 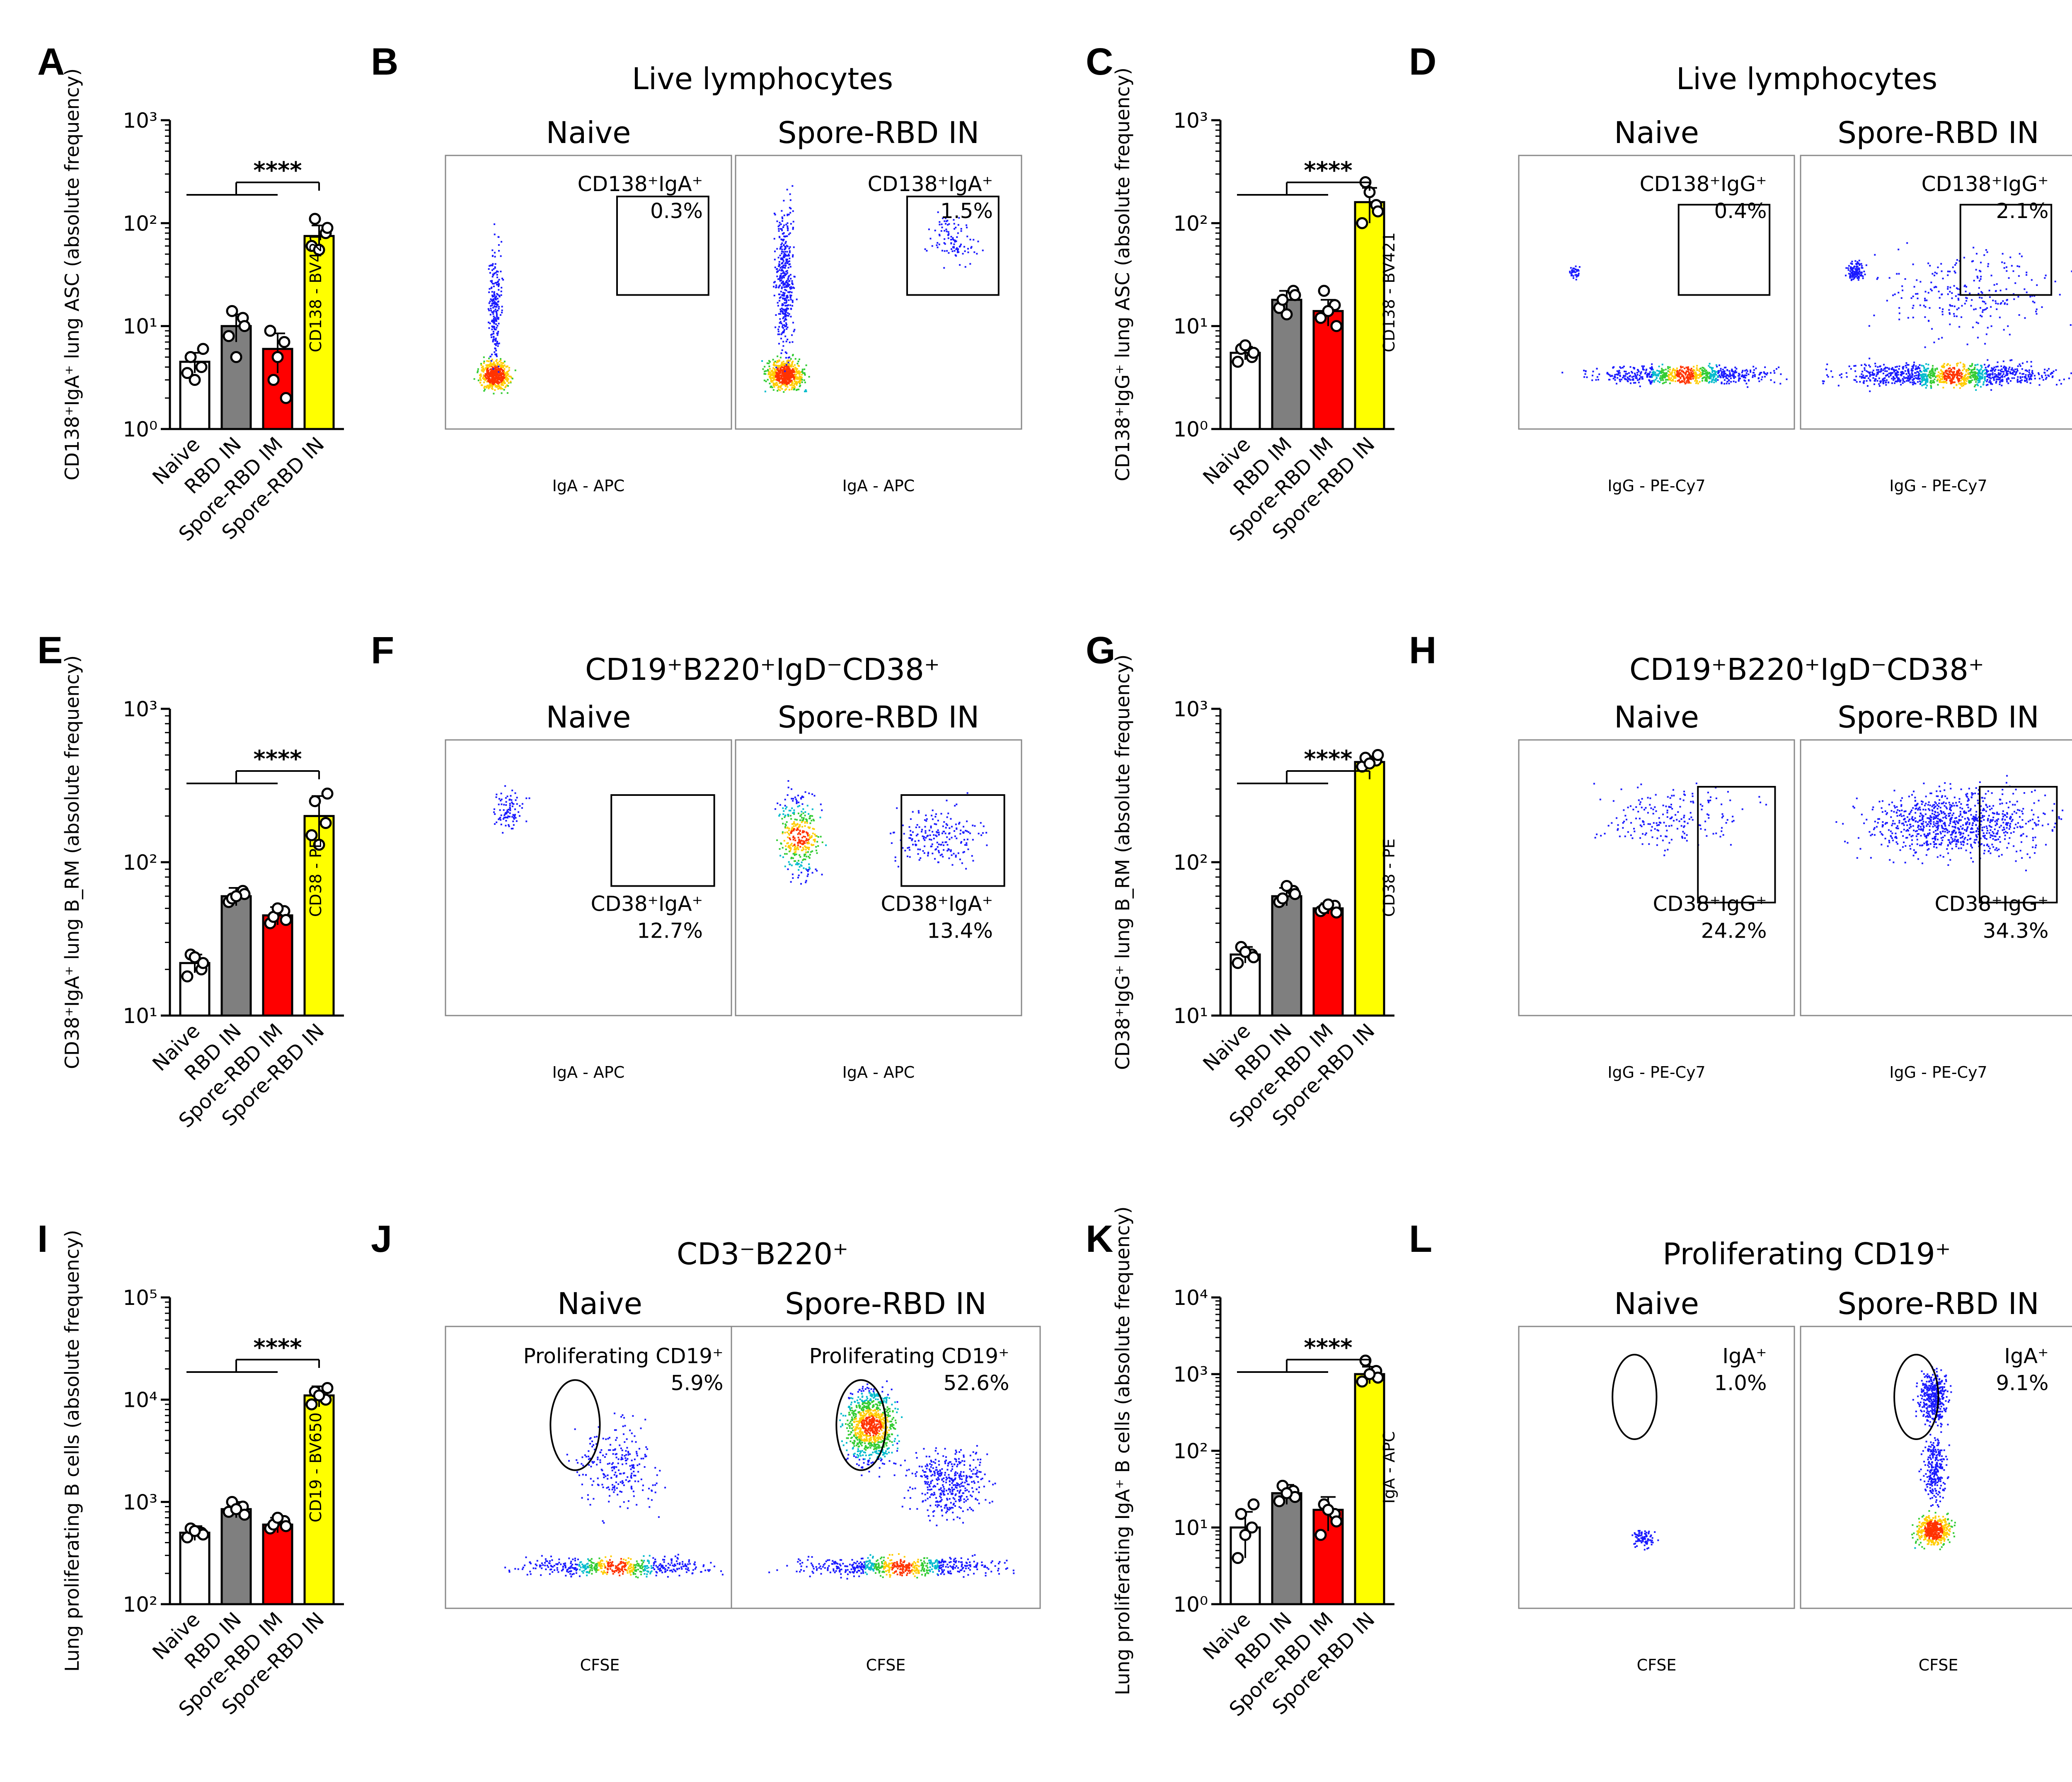 I want to click on flow-title-j: CD3⁻B220⁺, so click(x=762, y=1253).